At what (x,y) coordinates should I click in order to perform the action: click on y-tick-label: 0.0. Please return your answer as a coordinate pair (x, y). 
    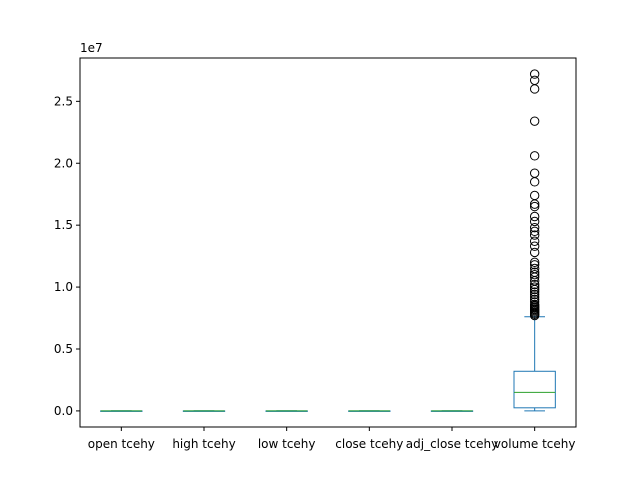
    Looking at the image, I should click on (63, 411).